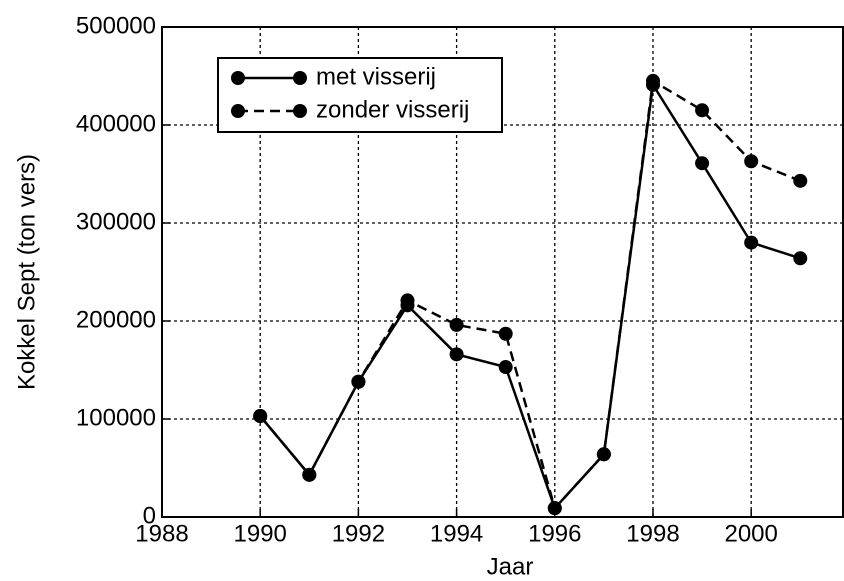 This screenshot has height=581, width=844. Describe the element at coordinates (161, 533) in the screenshot. I see `x-tick-label: 1988` at that location.